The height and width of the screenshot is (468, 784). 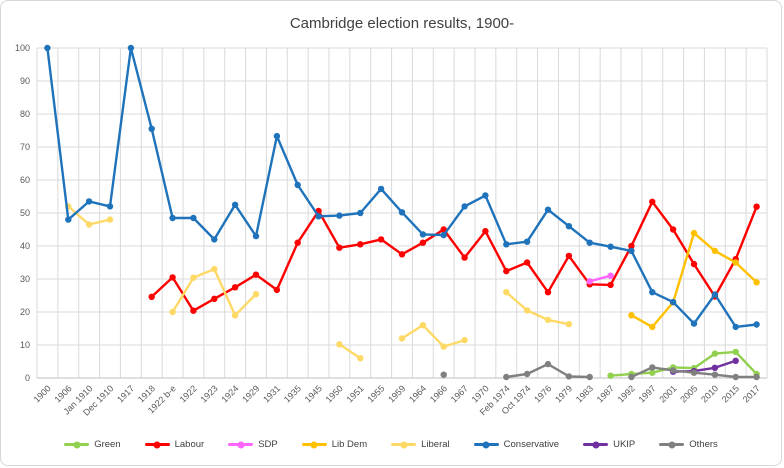 I want to click on y-tick-label: 10, so click(x=25, y=345).